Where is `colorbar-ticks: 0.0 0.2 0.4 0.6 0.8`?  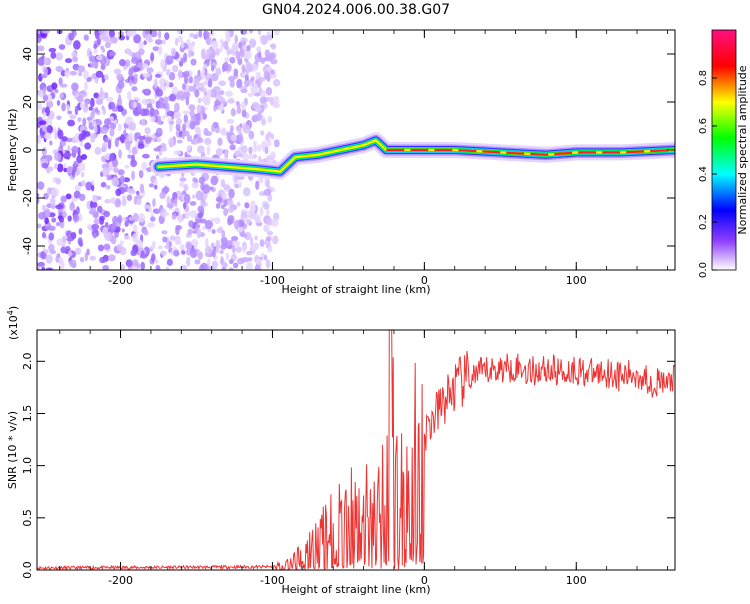 colorbar-ticks: 0.0 0.2 0.4 0.6 0.8 is located at coordinates (707, 174).